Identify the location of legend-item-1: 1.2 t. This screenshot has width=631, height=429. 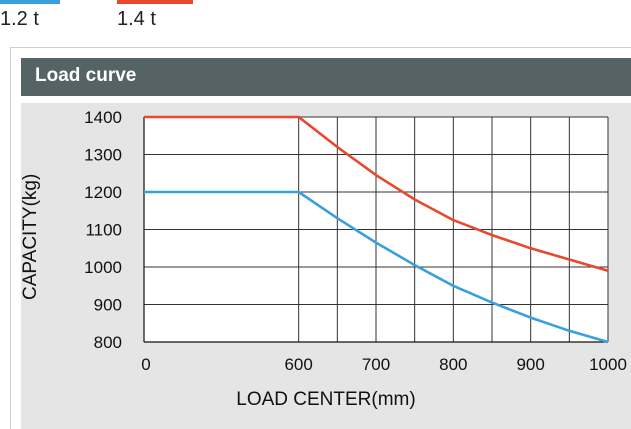
(30, 17).